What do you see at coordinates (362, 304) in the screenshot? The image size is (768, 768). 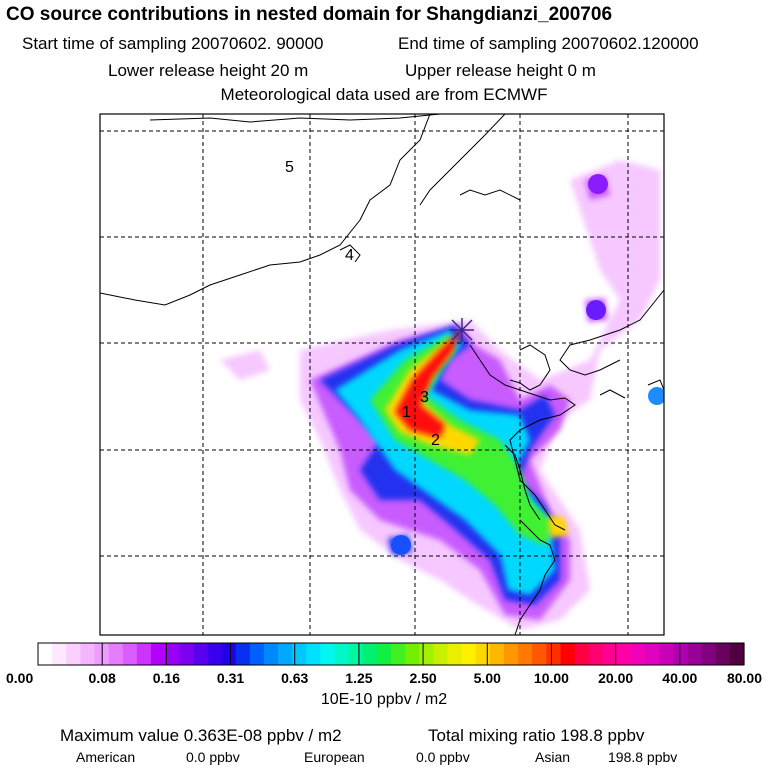 I see `region-labels: 1 2 3 4 5` at bounding box center [362, 304].